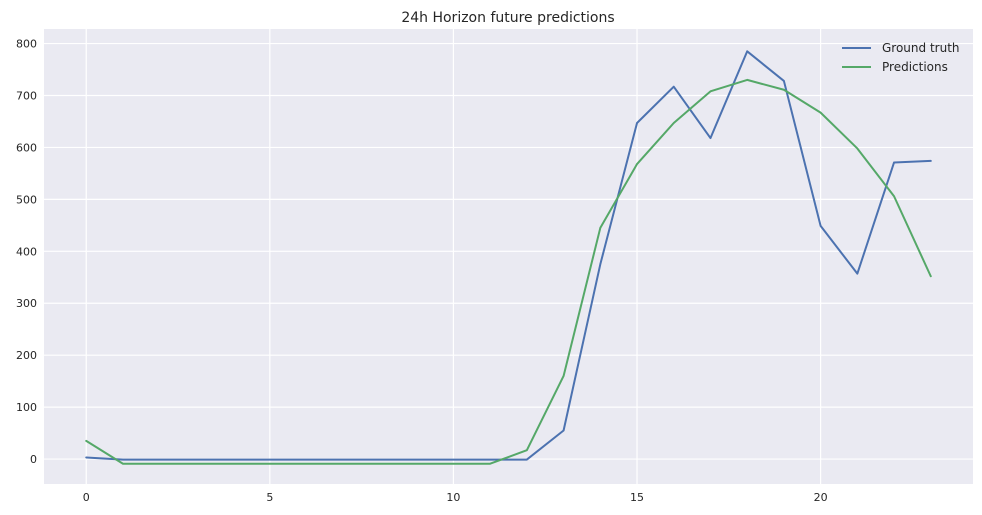 The width and height of the screenshot is (982, 515). I want to click on x-tick-label: 20, so click(821, 497).